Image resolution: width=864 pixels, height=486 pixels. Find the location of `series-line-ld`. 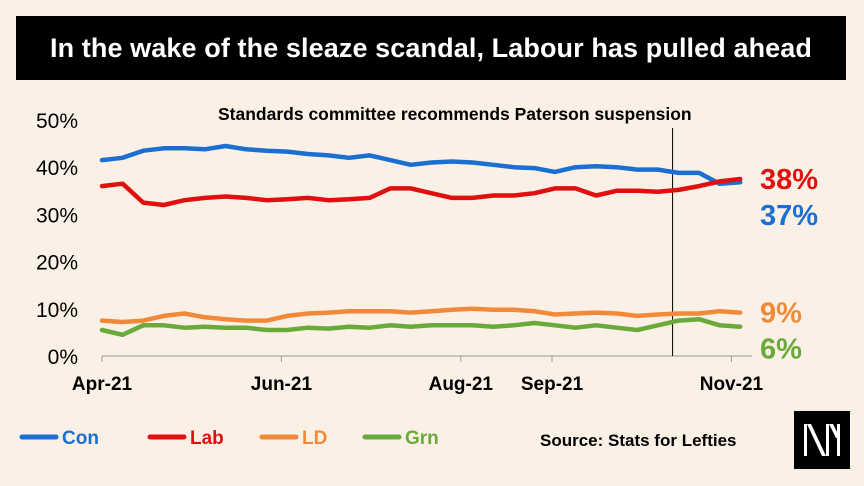

series-line-ld is located at coordinates (421, 315).